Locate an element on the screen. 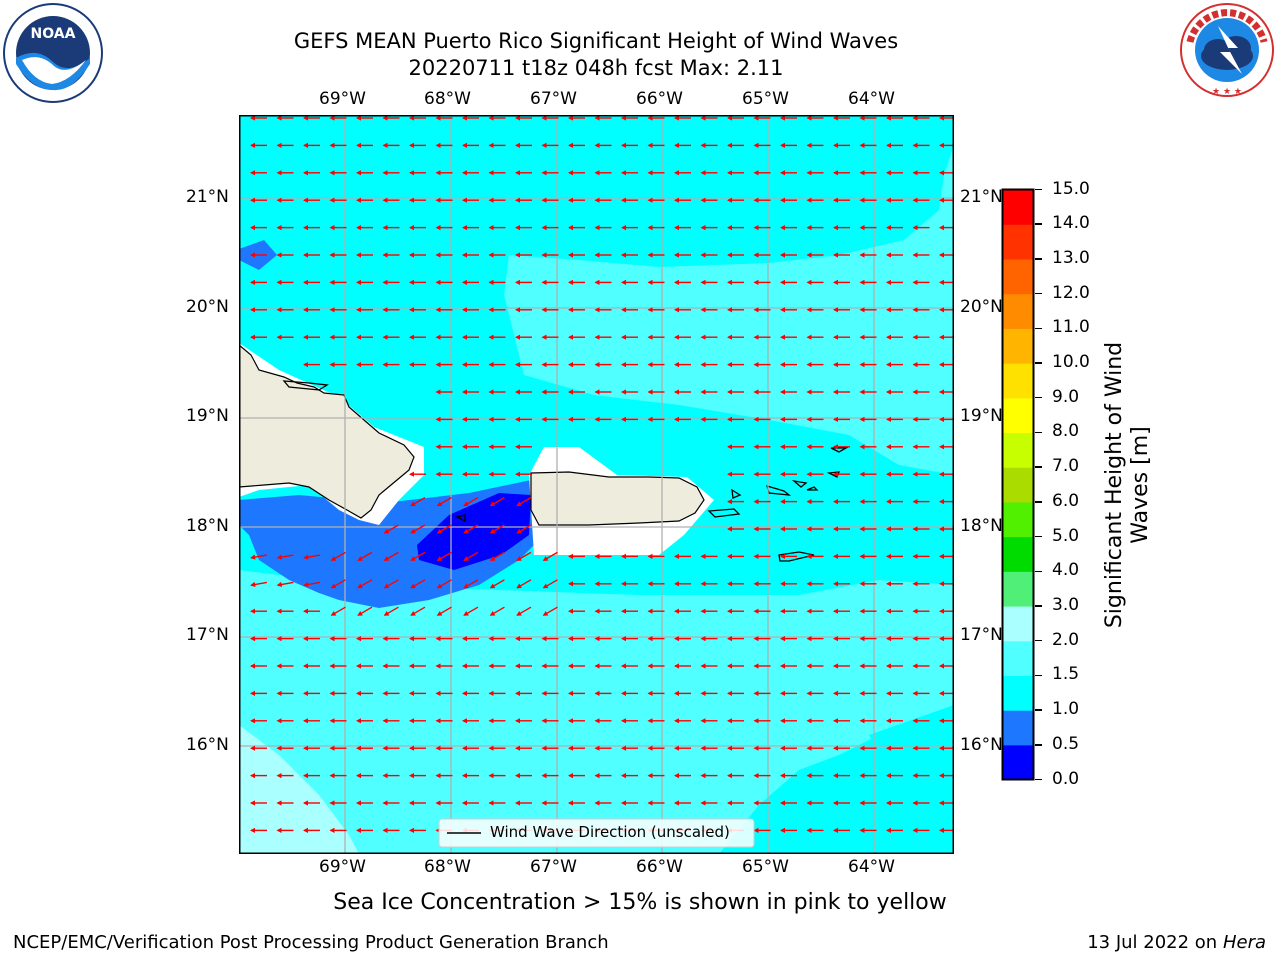 Image resolution: width=1280 pixels, height=960 pixels. noaa-logo: NOAA is located at coordinates (53, 53).